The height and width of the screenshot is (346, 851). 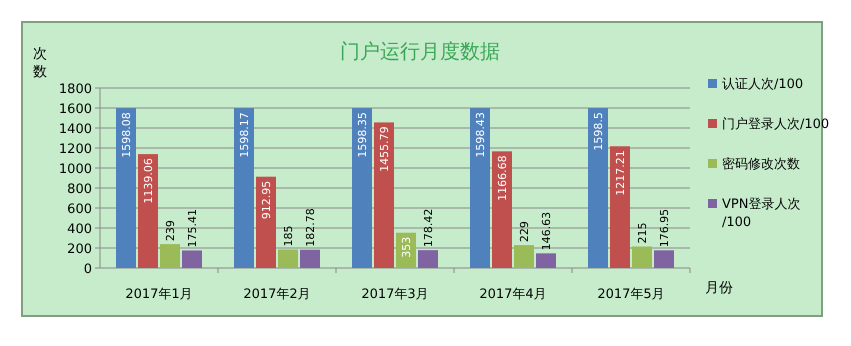 What do you see at coordinates (266, 200) in the screenshot?
I see `data-label: 912.95` at bounding box center [266, 200].